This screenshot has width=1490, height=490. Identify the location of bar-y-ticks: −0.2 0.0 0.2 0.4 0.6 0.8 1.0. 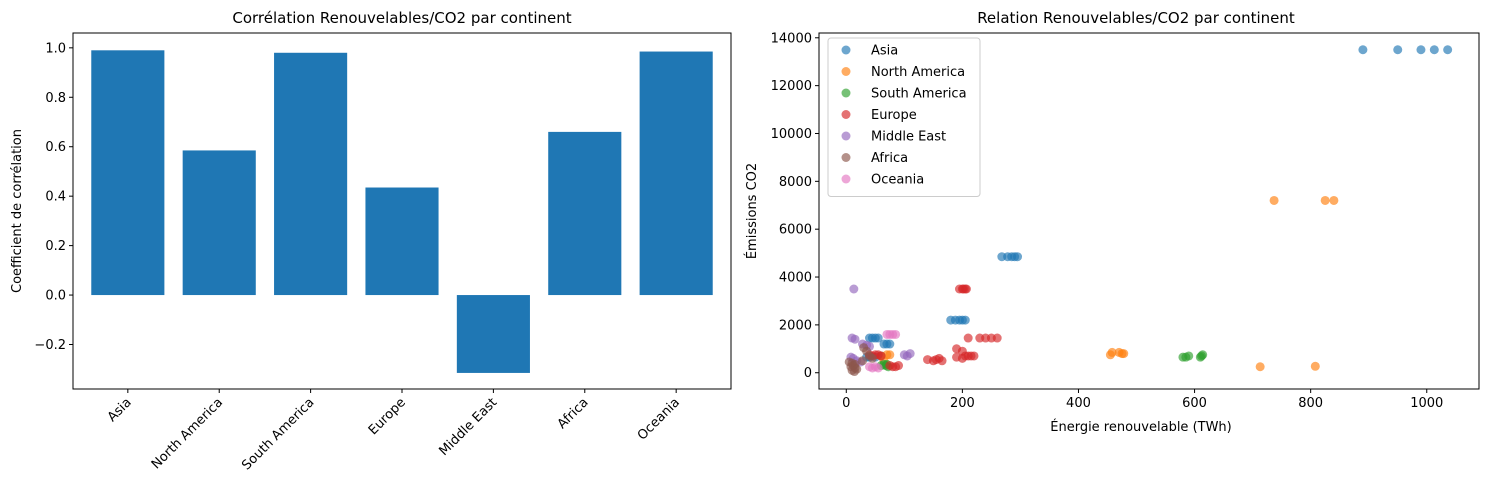
(53, 197).